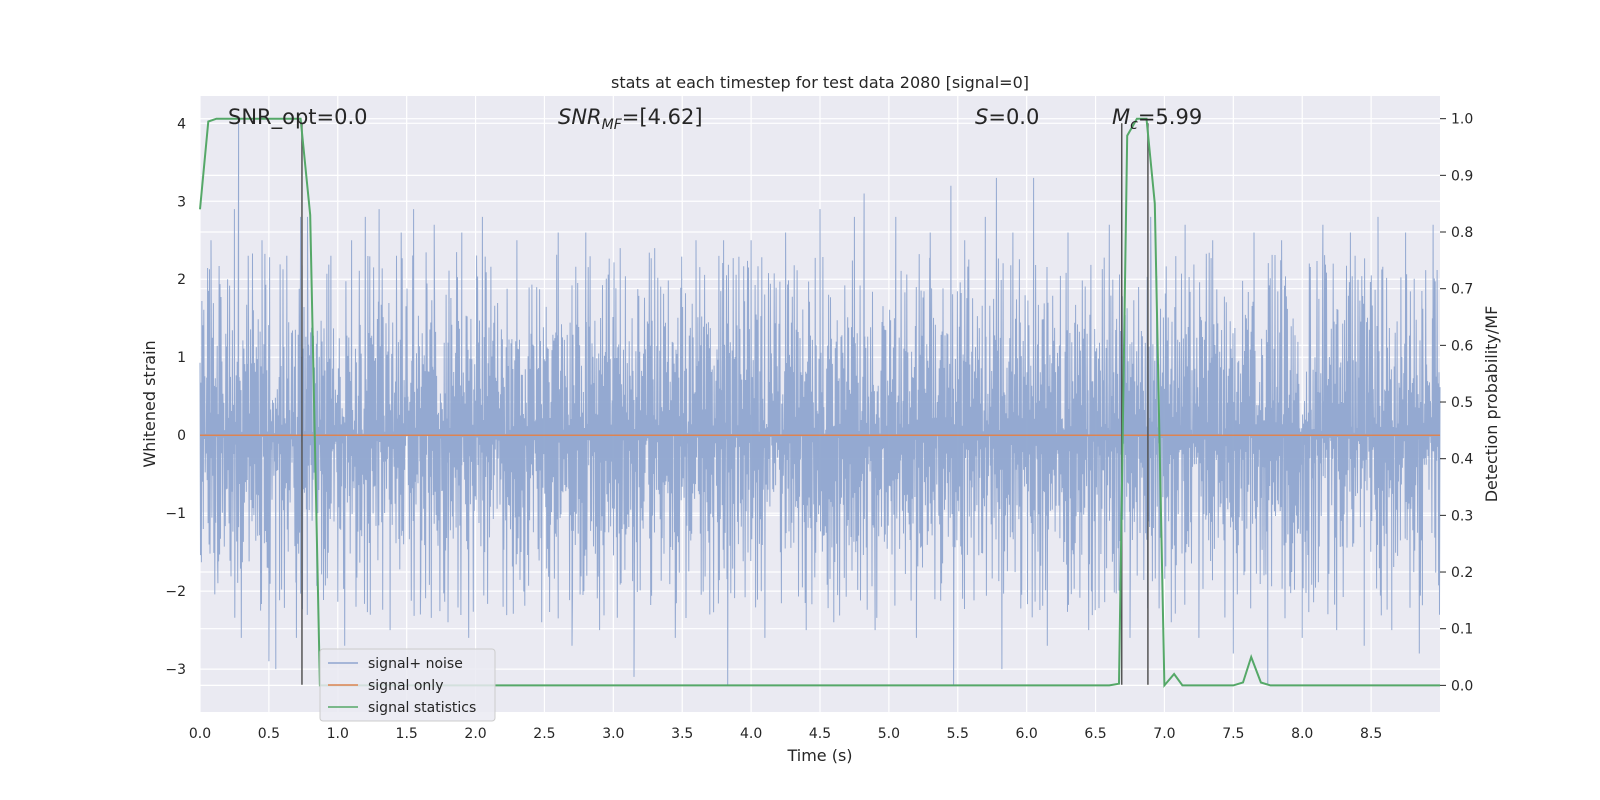  Describe the element at coordinates (1462, 120) in the screenshot. I see `y-right-tick-label: 1.0` at that location.